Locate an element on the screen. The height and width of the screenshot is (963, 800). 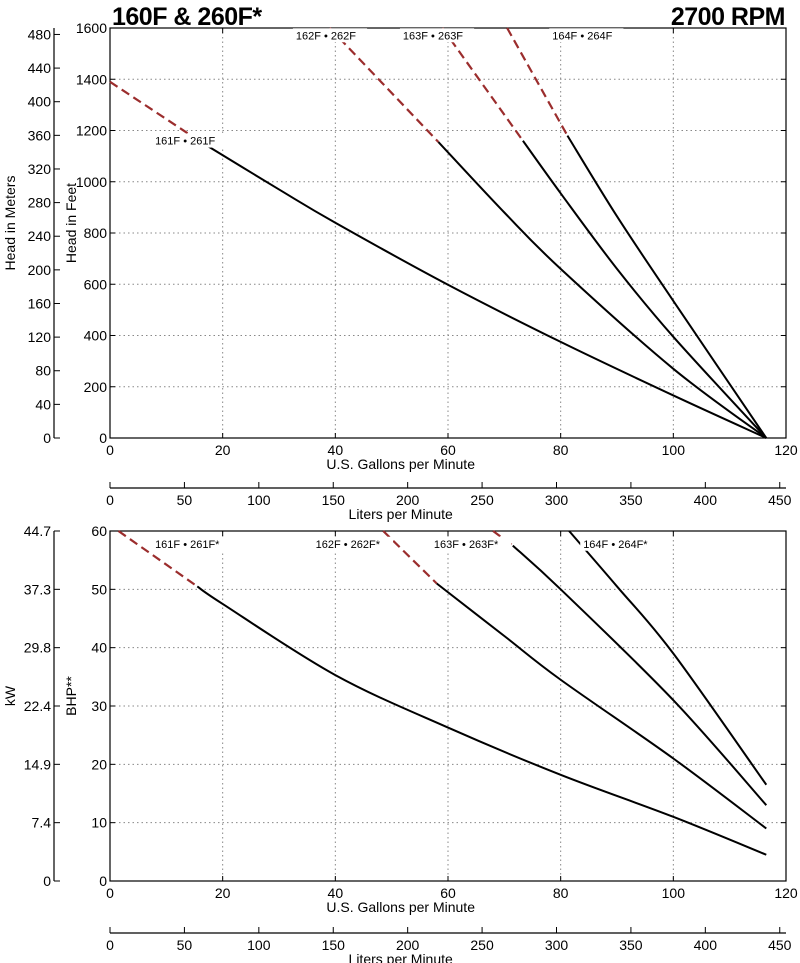
secondary-y-tick-label: 320 is located at coordinates (40, 169).